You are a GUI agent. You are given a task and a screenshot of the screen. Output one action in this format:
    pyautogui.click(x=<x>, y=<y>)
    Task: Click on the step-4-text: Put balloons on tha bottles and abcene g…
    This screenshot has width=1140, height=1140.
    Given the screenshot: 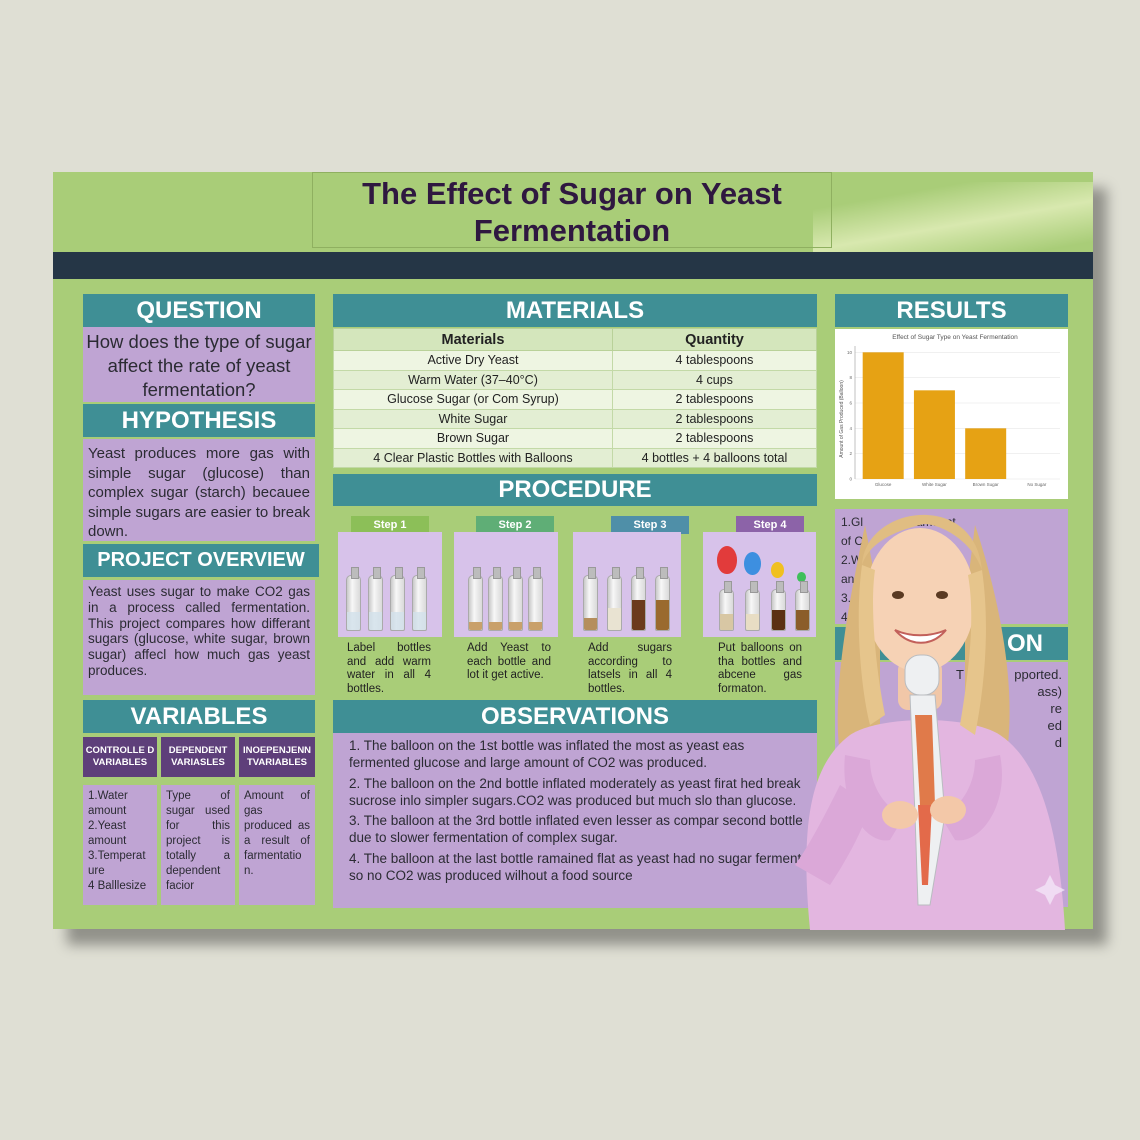 What is the action you would take?
    pyautogui.click(x=760, y=668)
    